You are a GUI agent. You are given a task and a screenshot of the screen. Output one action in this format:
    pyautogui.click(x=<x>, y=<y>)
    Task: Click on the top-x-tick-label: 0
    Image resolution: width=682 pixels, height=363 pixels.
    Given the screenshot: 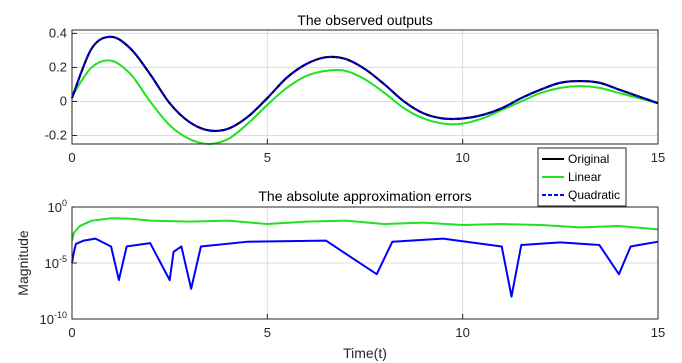 What is the action you would take?
    pyautogui.click(x=71, y=157)
    